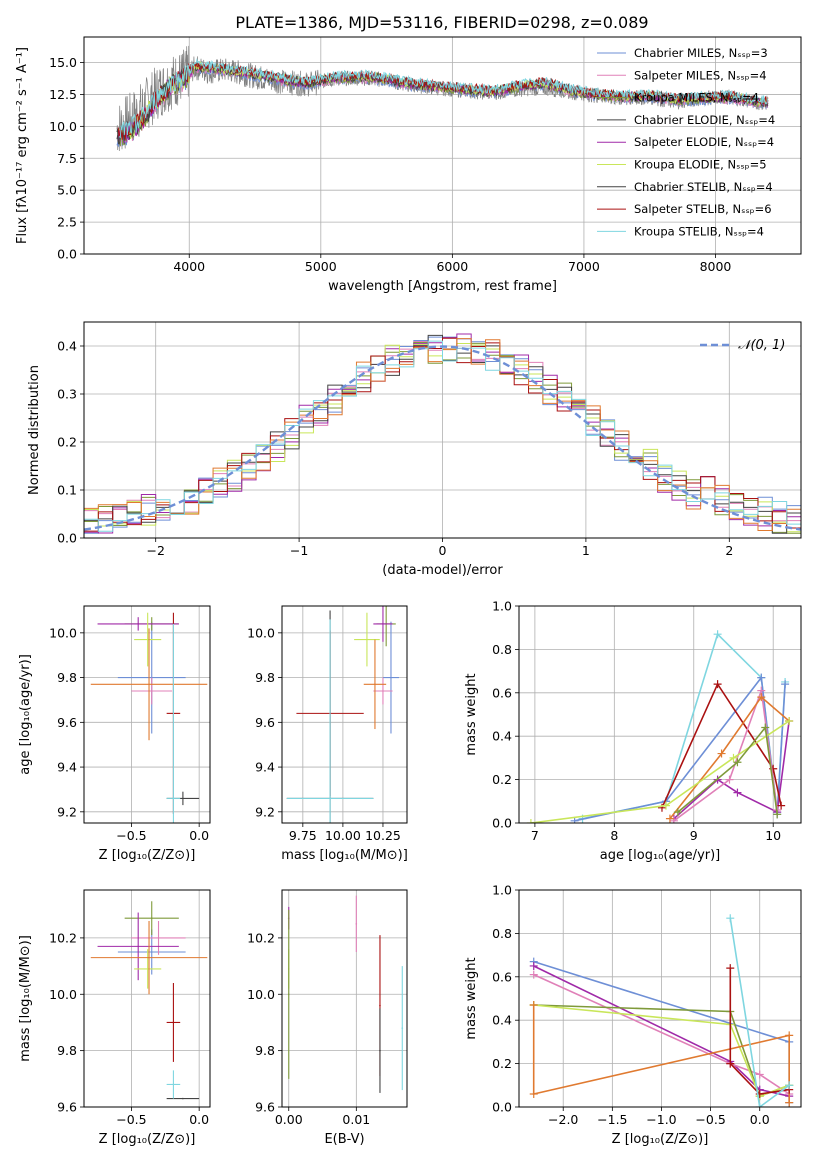 This screenshot has width=819, height=1170. What do you see at coordinates (614, 835) in the screenshot?
I see `x-tick-label: 8` at bounding box center [614, 835].